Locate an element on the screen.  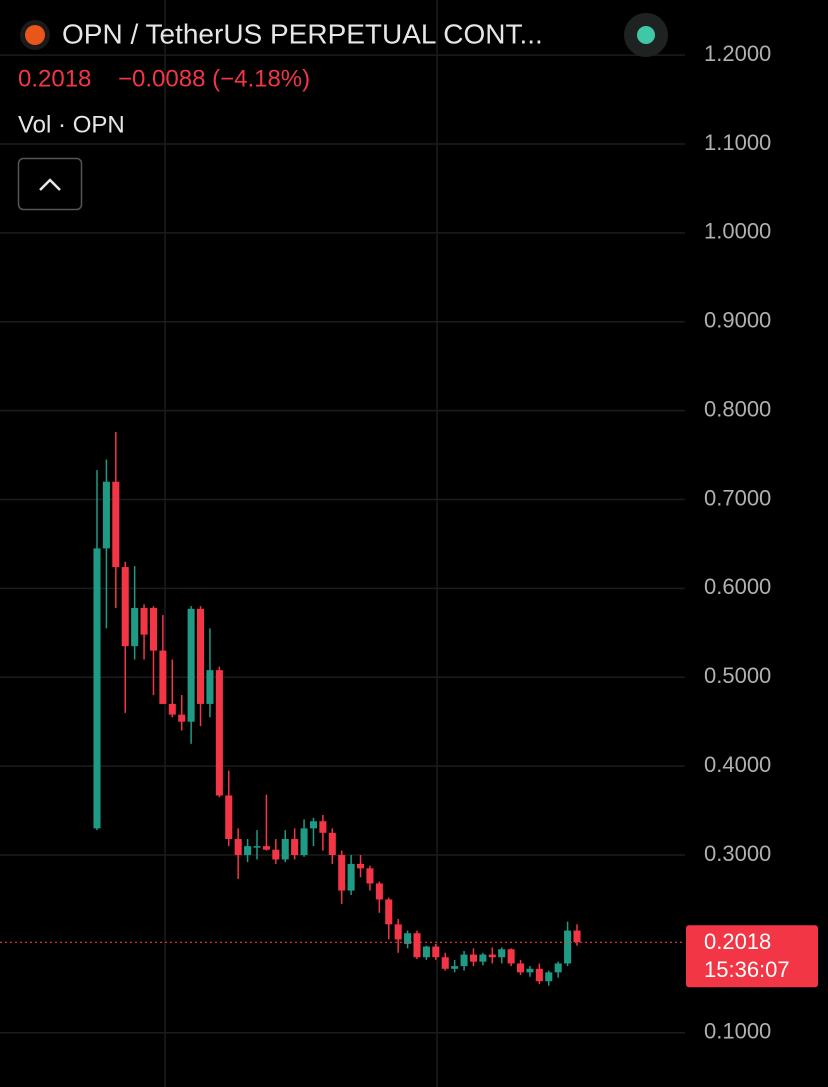
y-tick-label: 0.7000 is located at coordinates (737, 497).